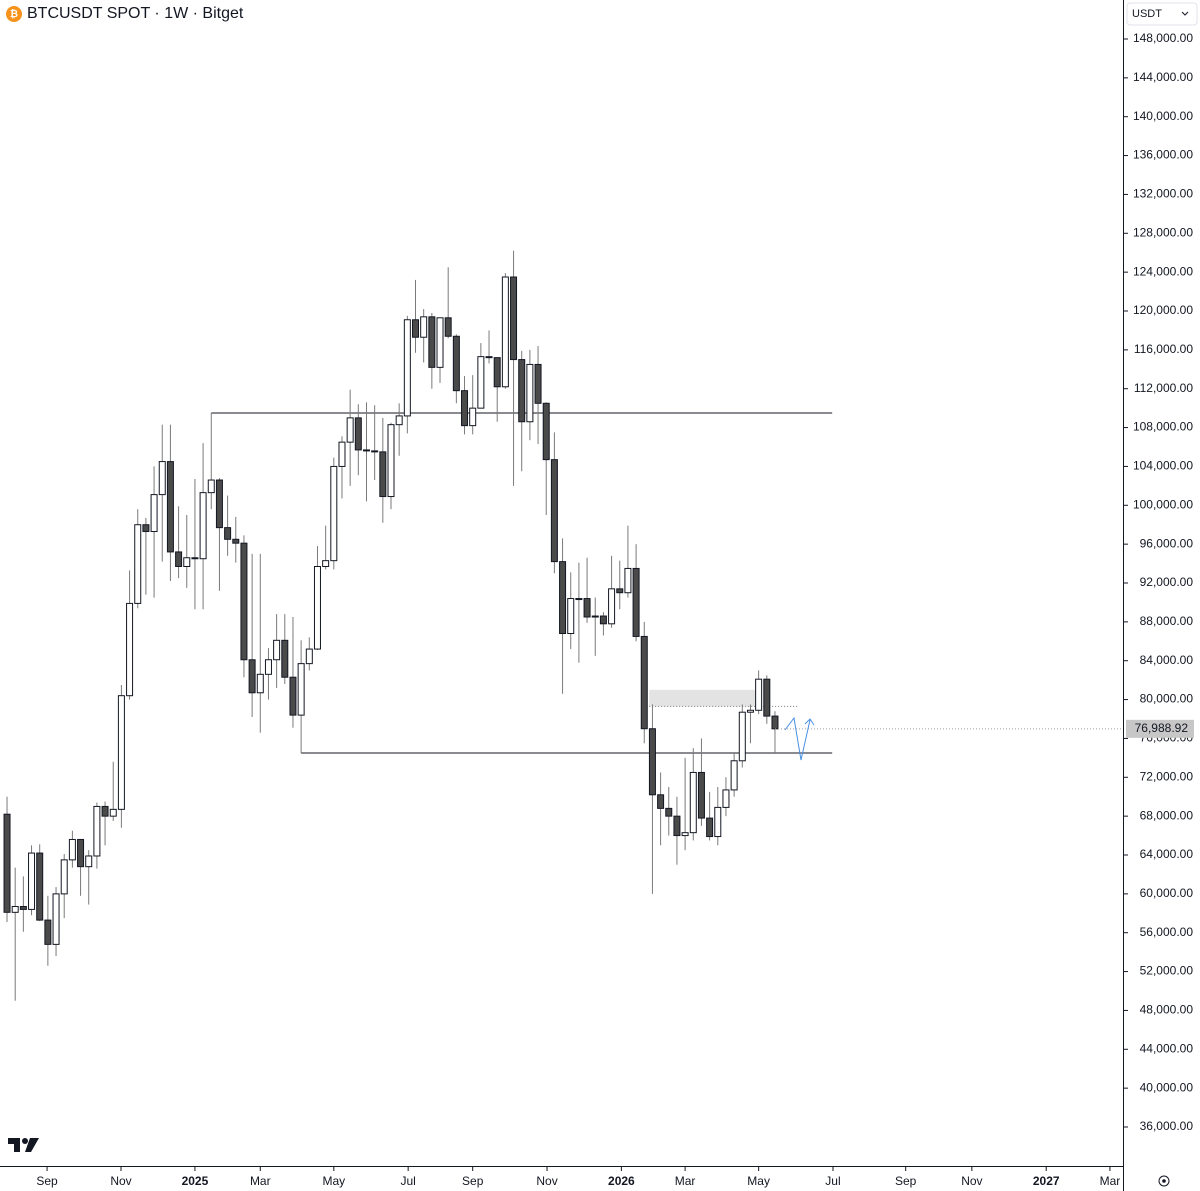 The width and height of the screenshot is (1200, 1191). What do you see at coordinates (1046, 1181) in the screenshot?
I see `x-tick-label: 2027` at bounding box center [1046, 1181].